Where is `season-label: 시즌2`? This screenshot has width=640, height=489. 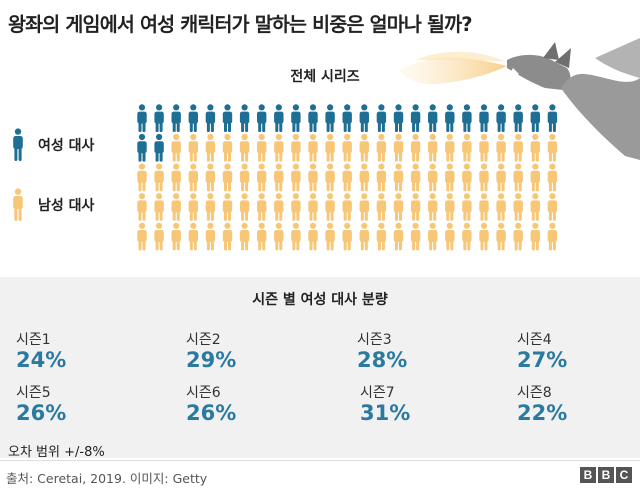
season-label: 시즌2 is located at coordinates (203, 340).